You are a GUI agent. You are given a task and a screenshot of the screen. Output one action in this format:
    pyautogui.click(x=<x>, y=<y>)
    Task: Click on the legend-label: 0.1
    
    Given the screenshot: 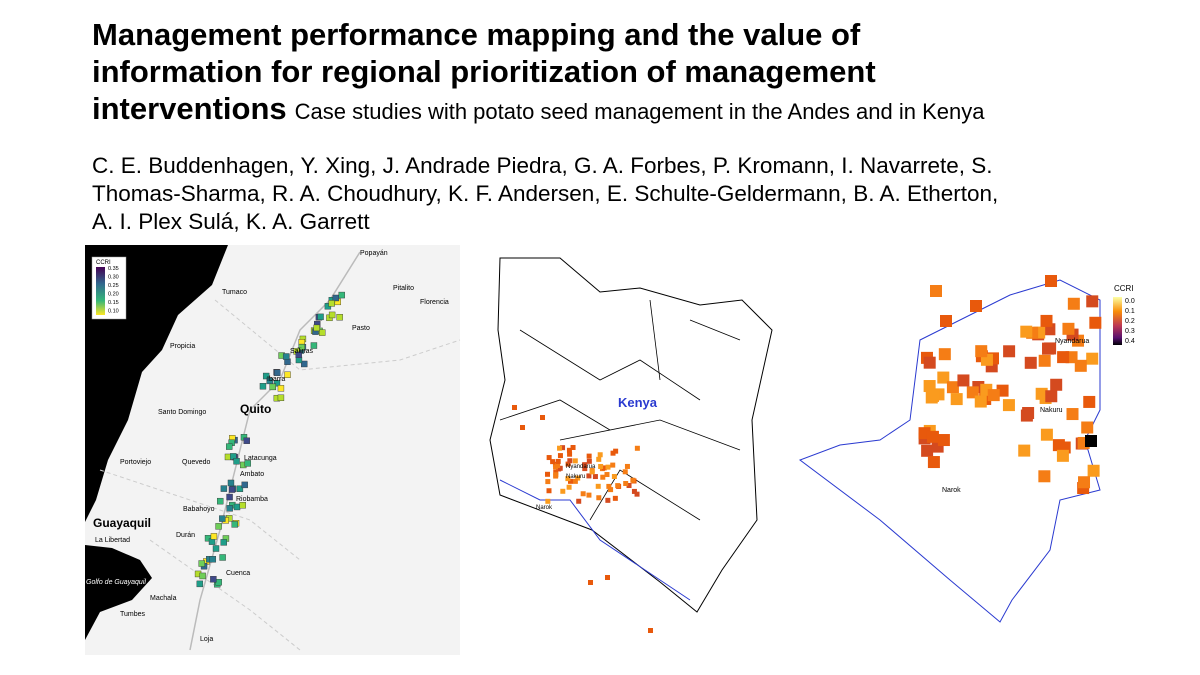 What is the action you would take?
    pyautogui.click(x=1130, y=311)
    